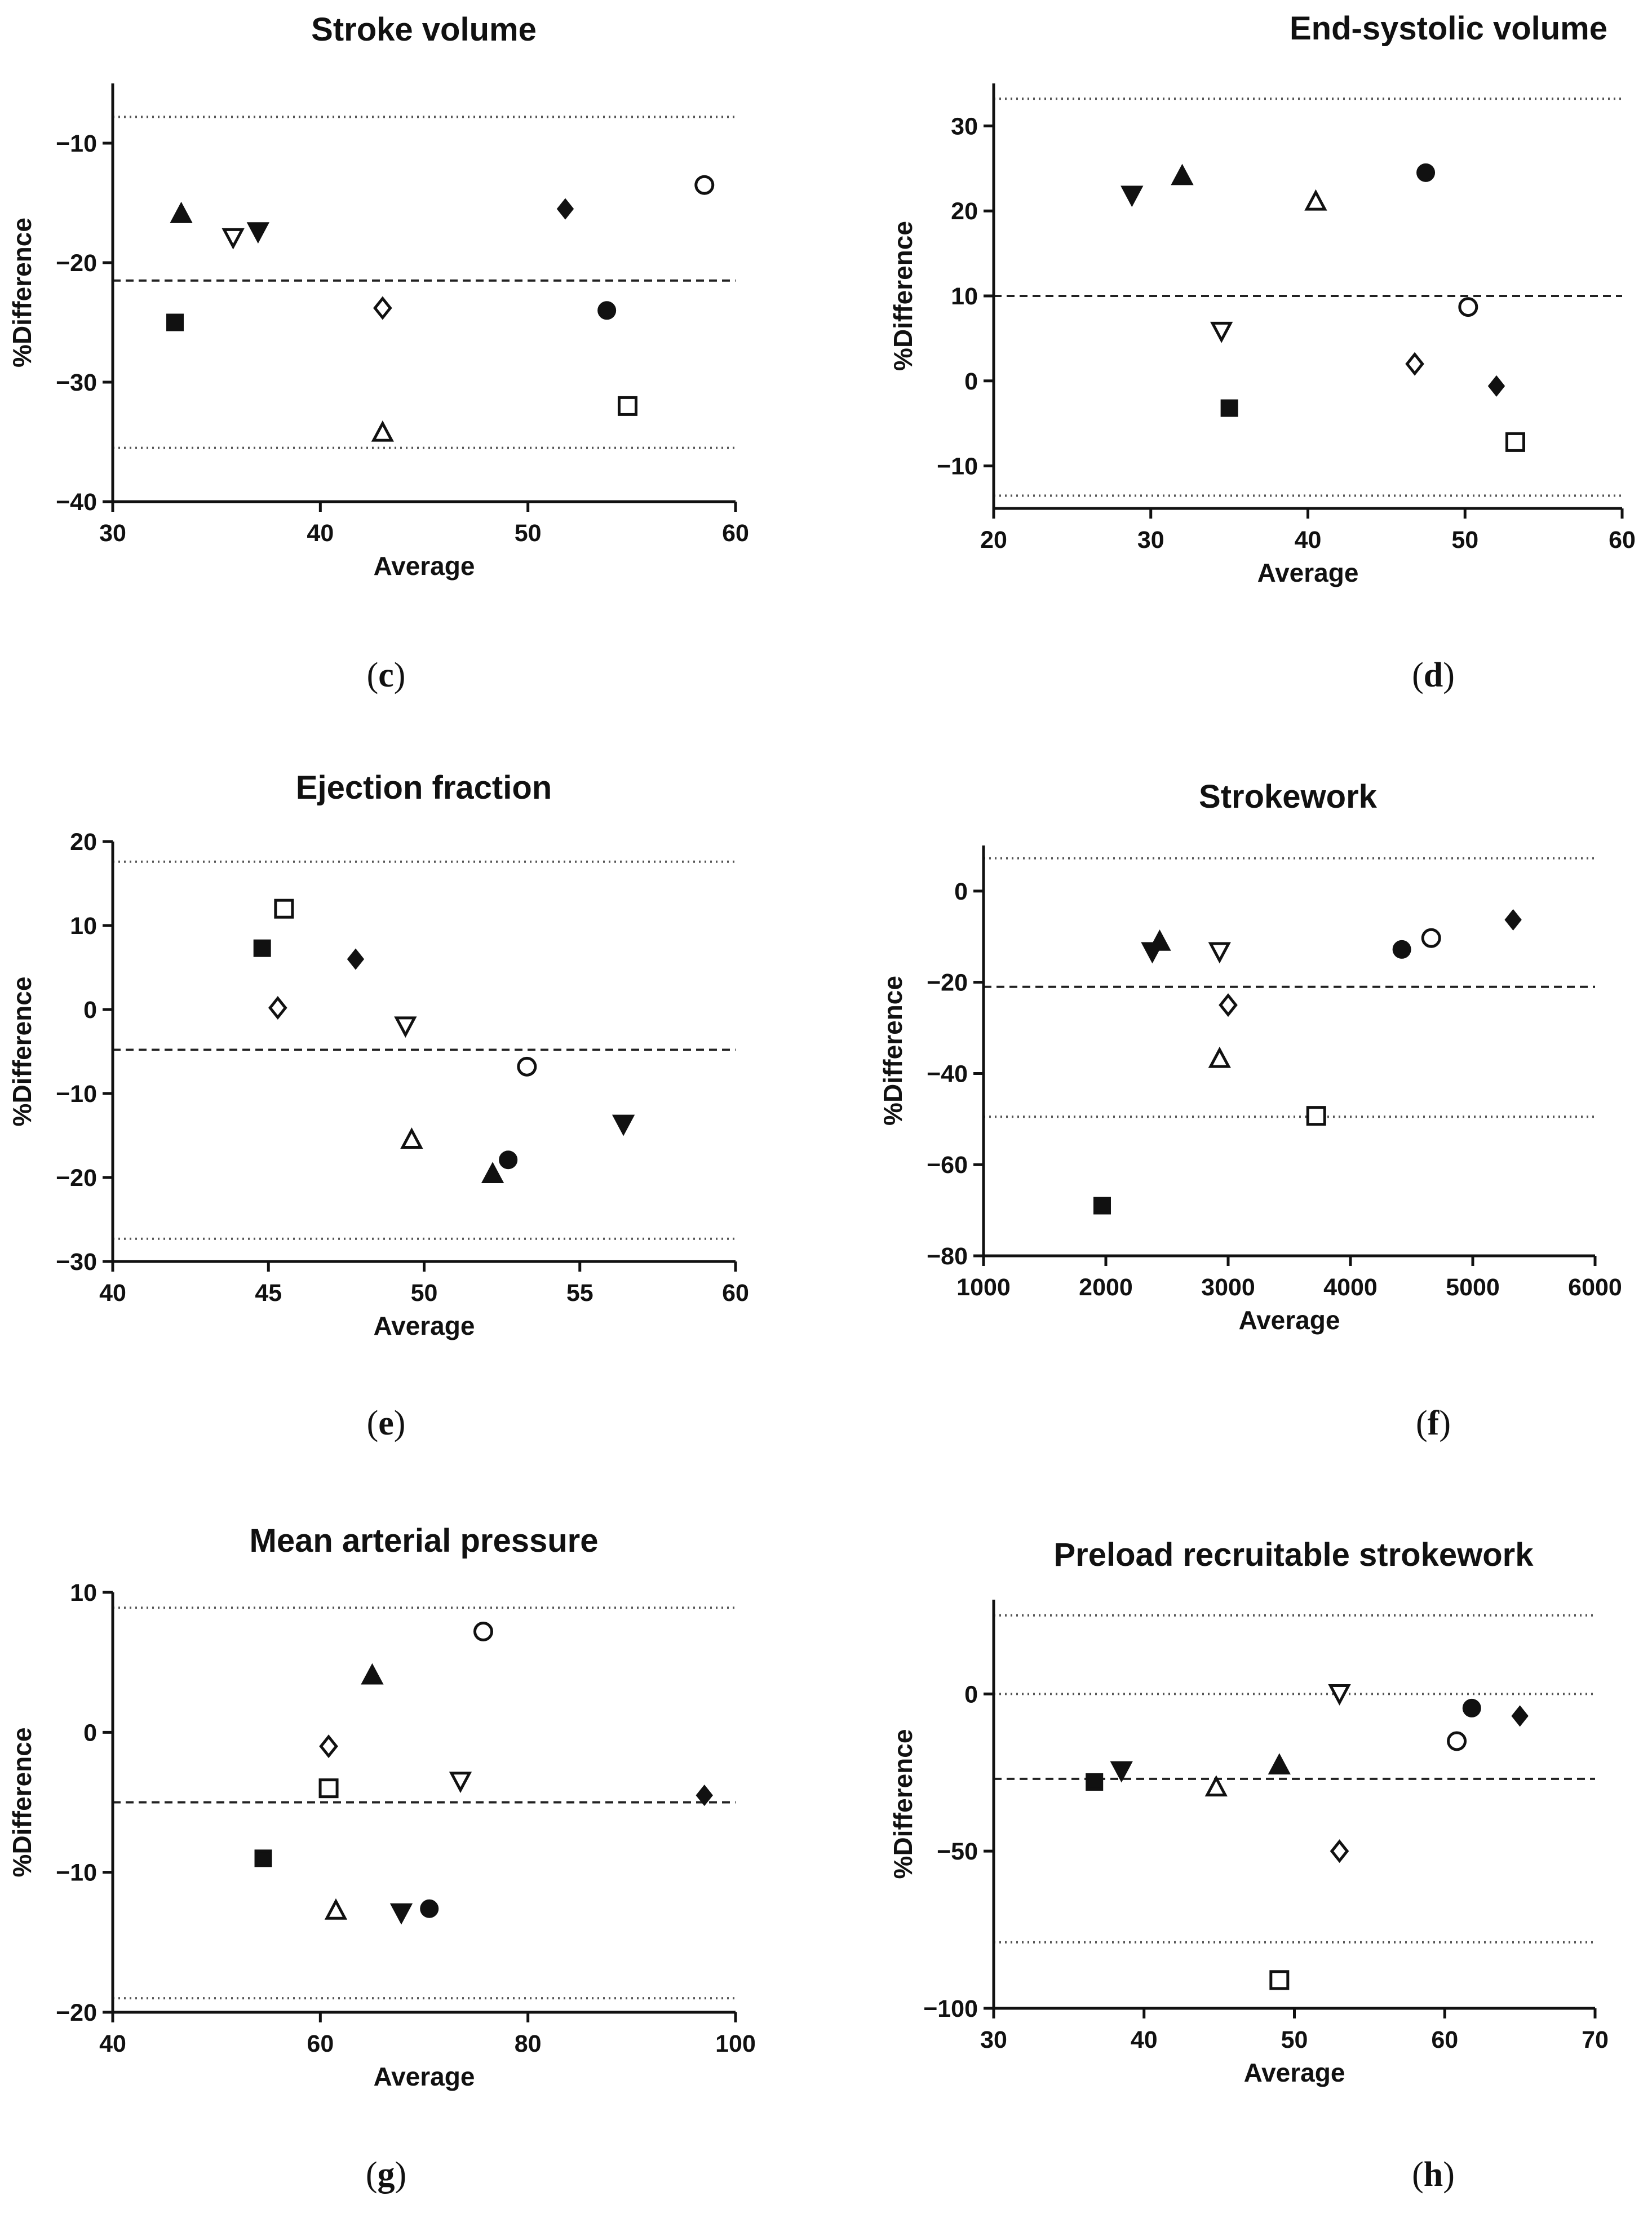 The width and height of the screenshot is (1652, 2218). What do you see at coordinates (948, 1165) in the screenshot?
I see `y-tick-label: −60` at bounding box center [948, 1165].